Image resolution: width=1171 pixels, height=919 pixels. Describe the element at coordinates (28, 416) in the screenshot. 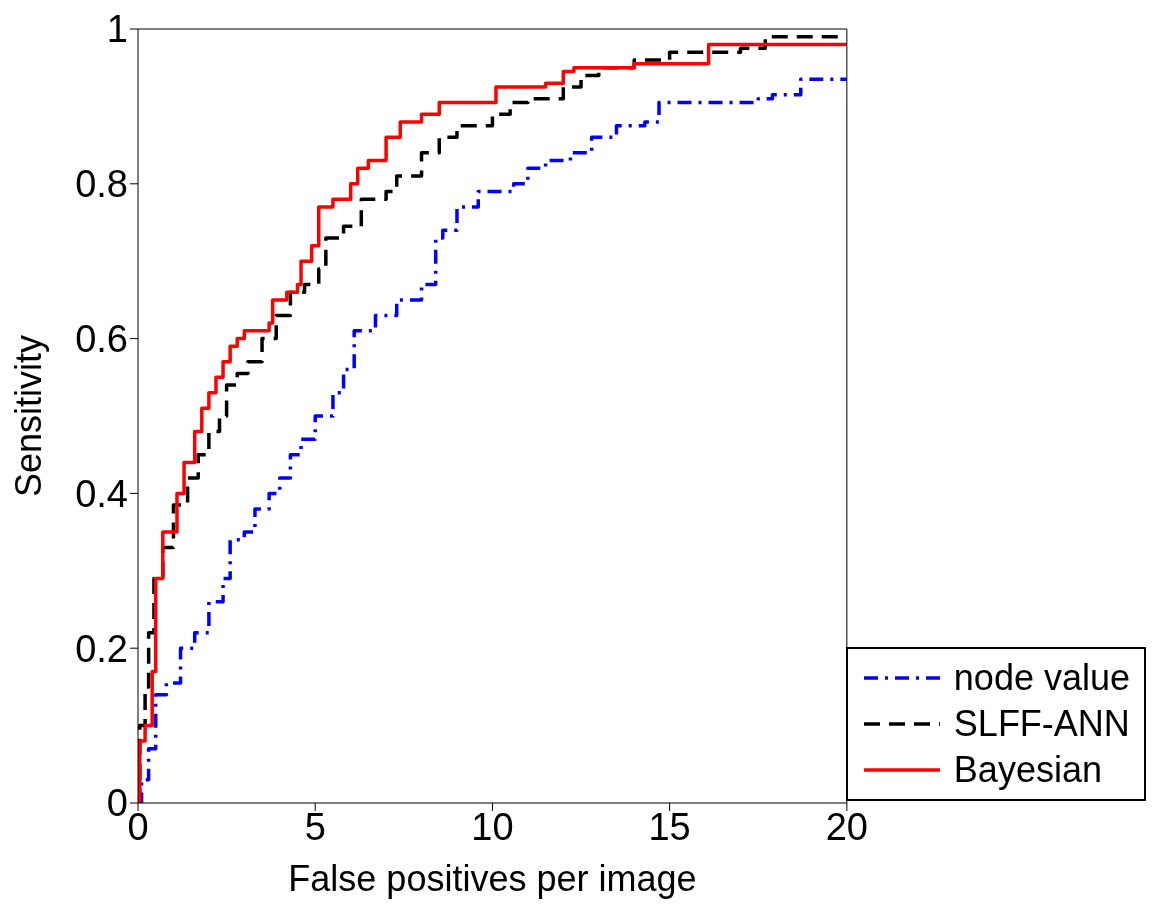

I see `y-axis-title: Sensitivity` at that location.